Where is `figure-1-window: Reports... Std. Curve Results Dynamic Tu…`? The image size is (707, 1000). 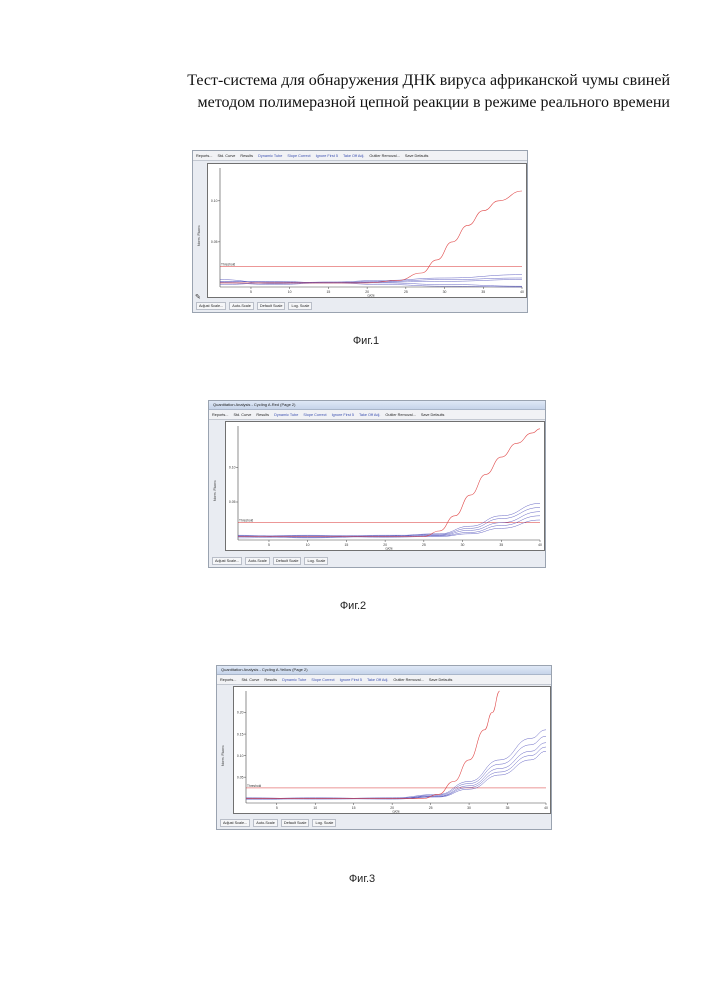
figure-1-window: Reports... Std. Curve Results Dynamic Tu… is located at coordinates (360, 231).